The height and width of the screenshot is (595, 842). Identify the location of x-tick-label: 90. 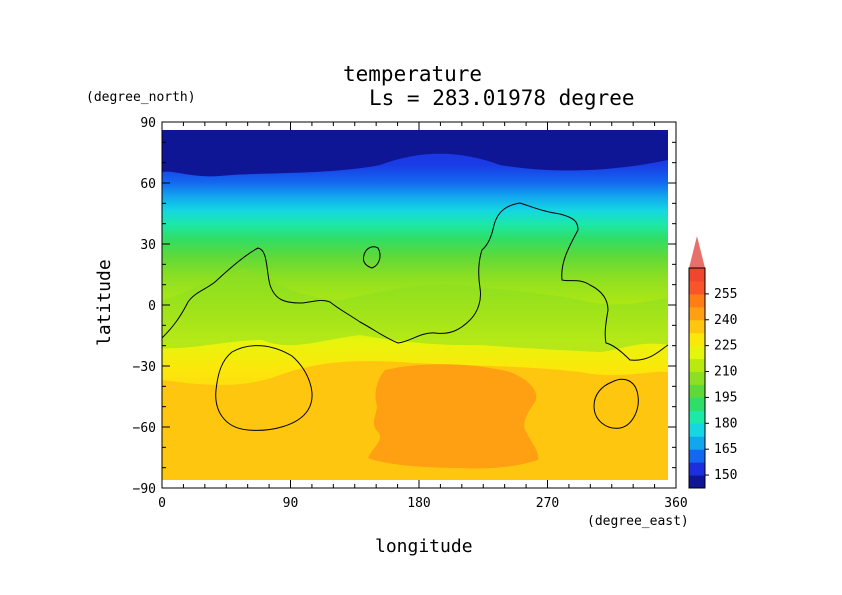
(291, 503).